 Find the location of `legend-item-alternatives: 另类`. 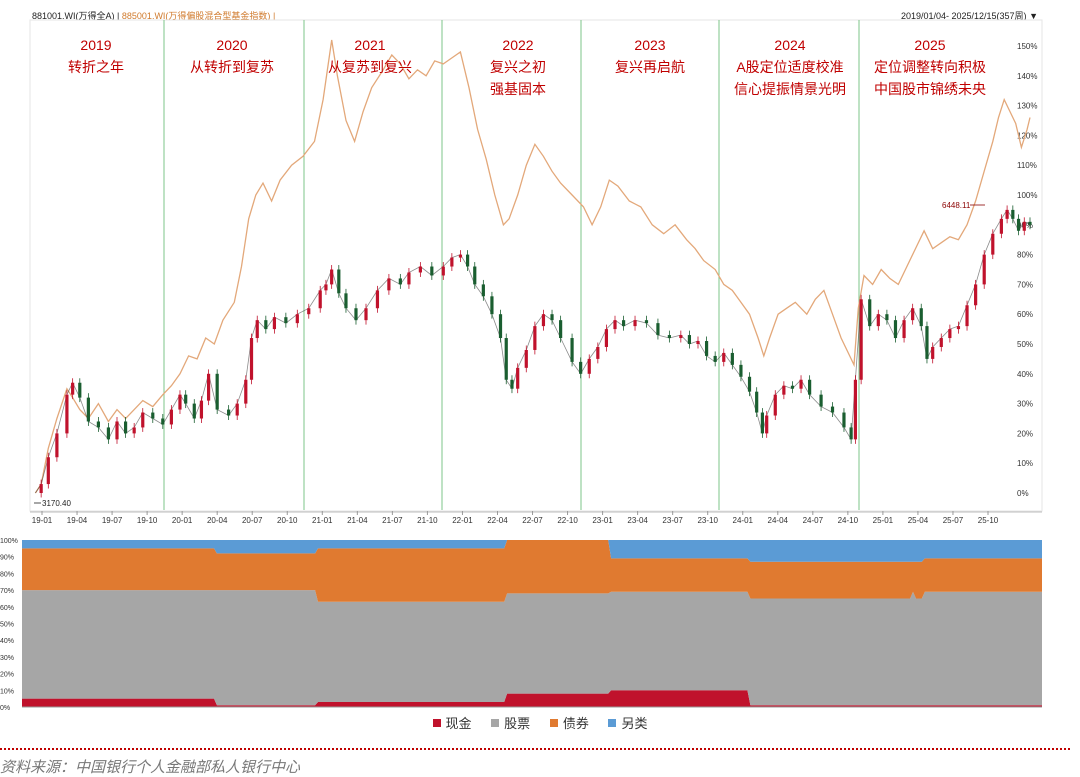

legend-item-alternatives: 另类 is located at coordinates (627, 722).